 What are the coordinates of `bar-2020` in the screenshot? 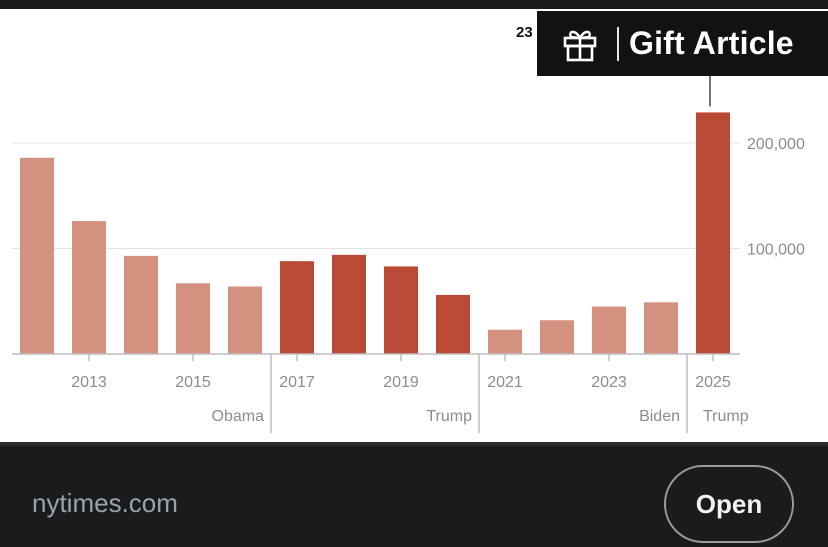 It's located at (453, 324).